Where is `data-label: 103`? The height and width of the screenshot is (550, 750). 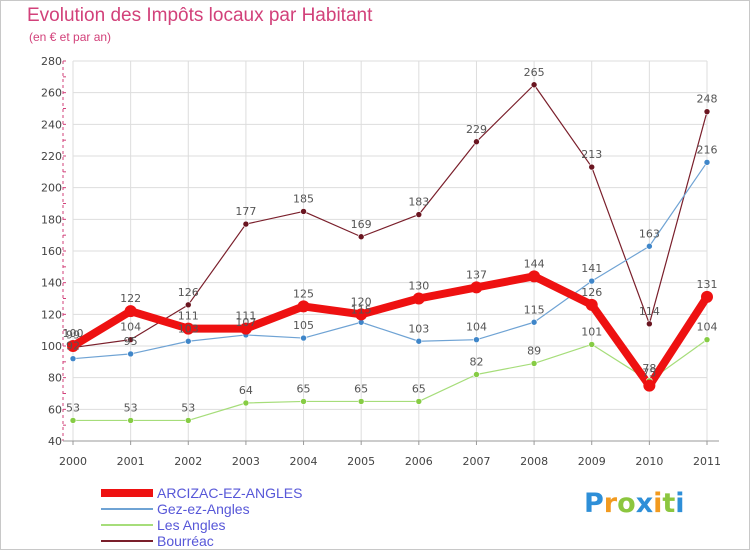 data-label: 103 is located at coordinates (418, 328).